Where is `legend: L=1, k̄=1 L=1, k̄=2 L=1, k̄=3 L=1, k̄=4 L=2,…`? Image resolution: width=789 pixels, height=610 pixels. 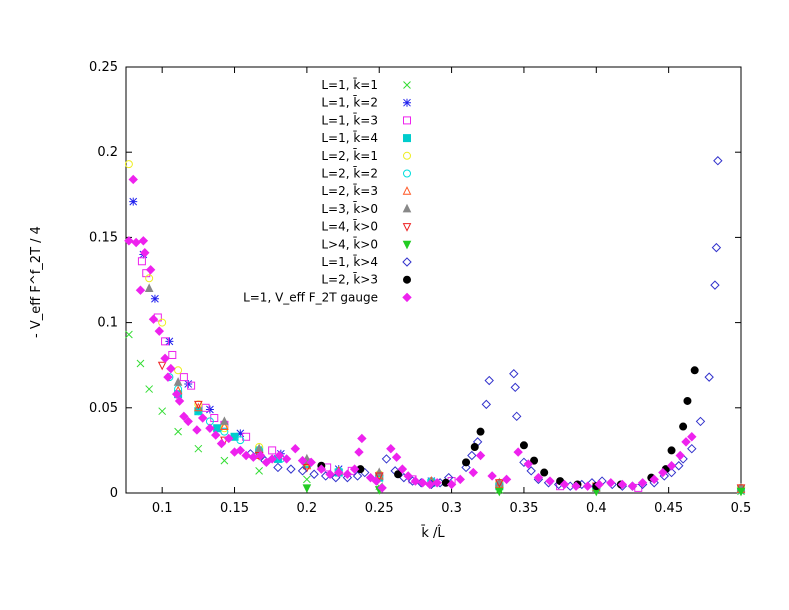 legend: L=1, k̄=1 L=1, k̄=2 L=1, k̄=3 L=1, k̄=4 L=2,… is located at coordinates (327, 191).